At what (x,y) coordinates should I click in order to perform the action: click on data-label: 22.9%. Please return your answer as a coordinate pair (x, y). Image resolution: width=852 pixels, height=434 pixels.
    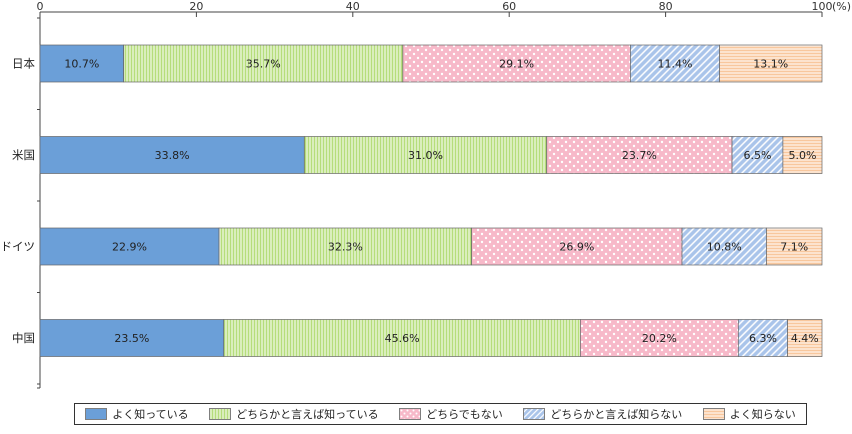
    Looking at the image, I should click on (129, 247).